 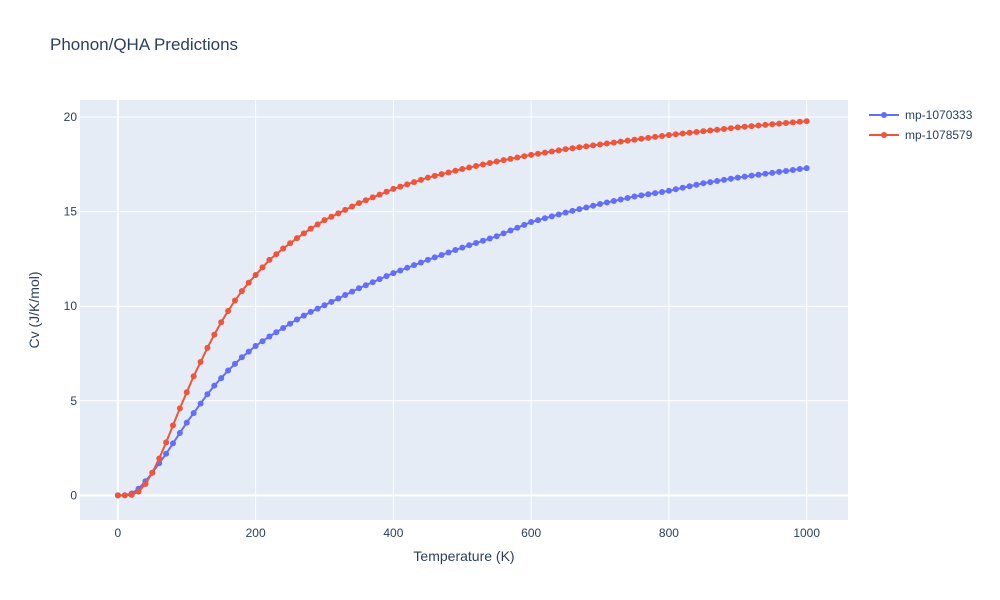 I want to click on legend: mp-1070333 mp-1078579, so click(x=921, y=125).